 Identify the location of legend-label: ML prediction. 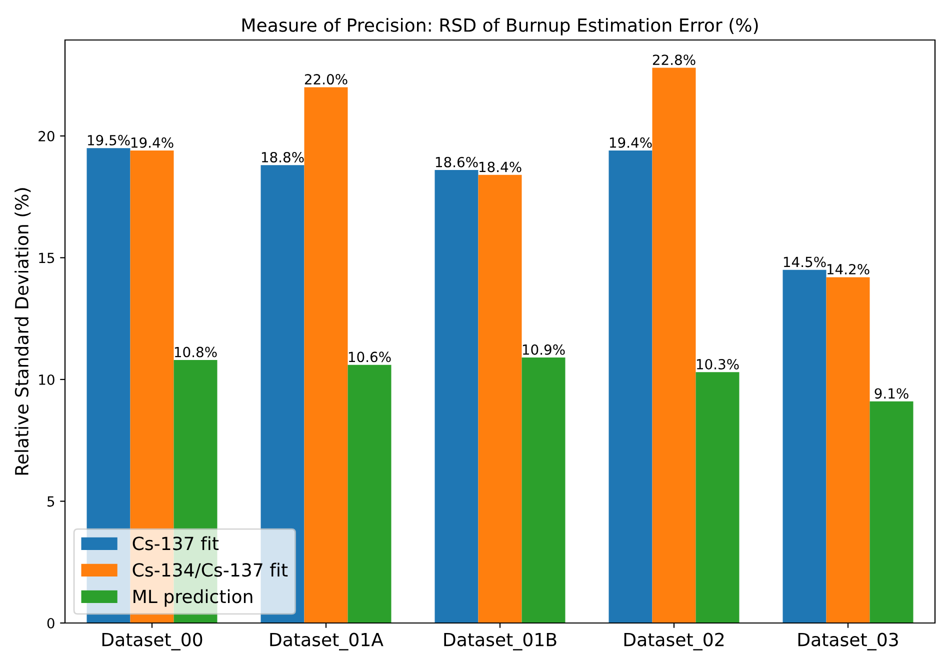
(193, 598).